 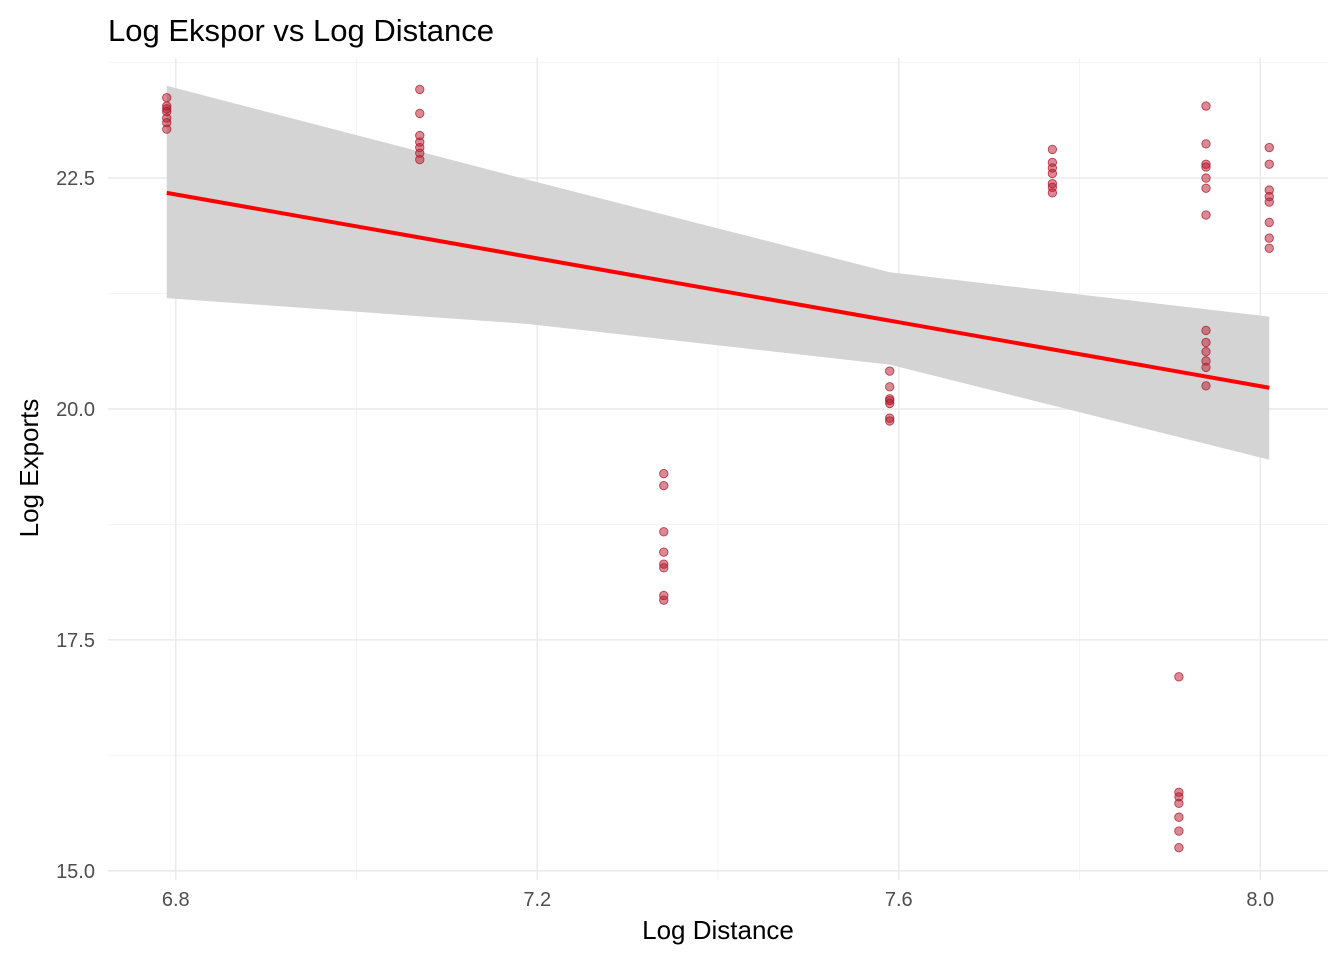 I want to click on y-tick-label: 20.0, so click(x=75, y=410).